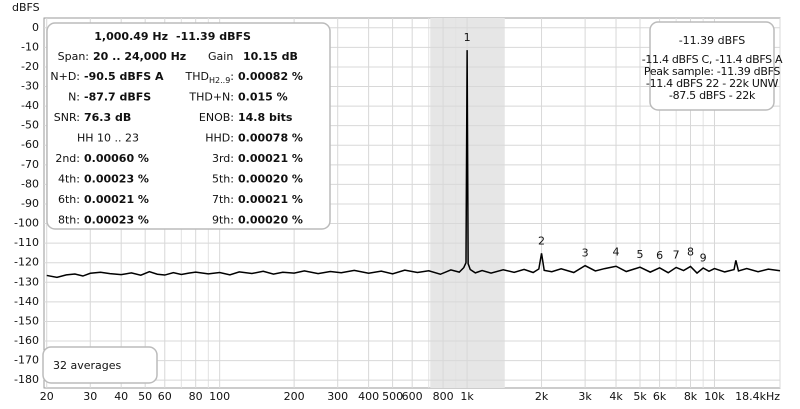  I want to click on averages-box, so click(100, 365).